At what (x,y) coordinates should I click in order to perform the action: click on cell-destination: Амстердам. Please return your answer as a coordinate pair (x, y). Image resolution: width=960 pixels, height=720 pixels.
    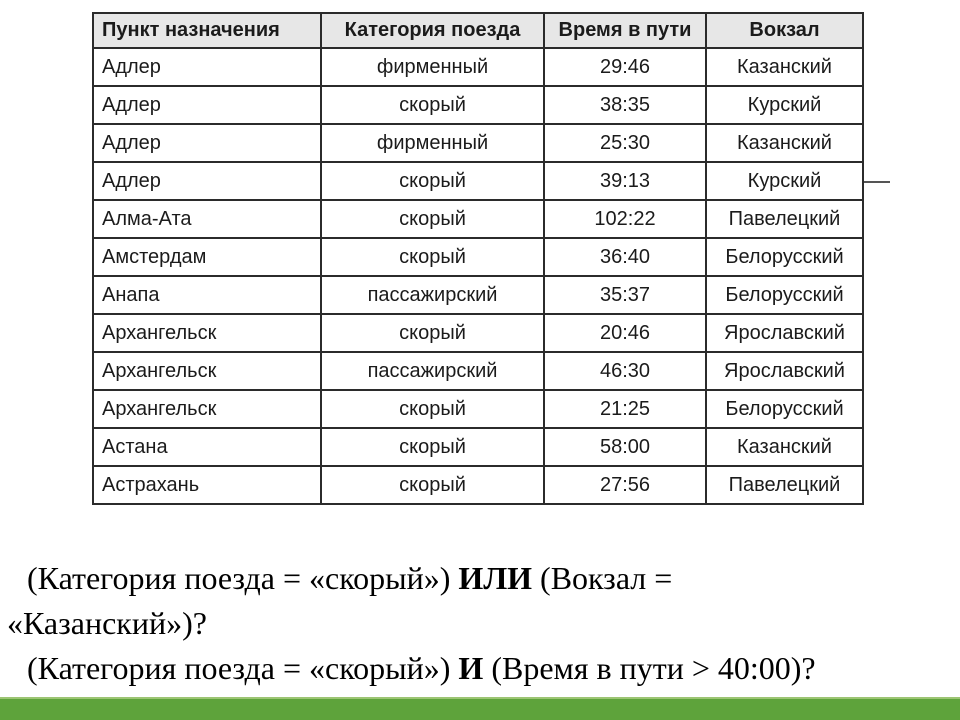
    Looking at the image, I should click on (207, 257).